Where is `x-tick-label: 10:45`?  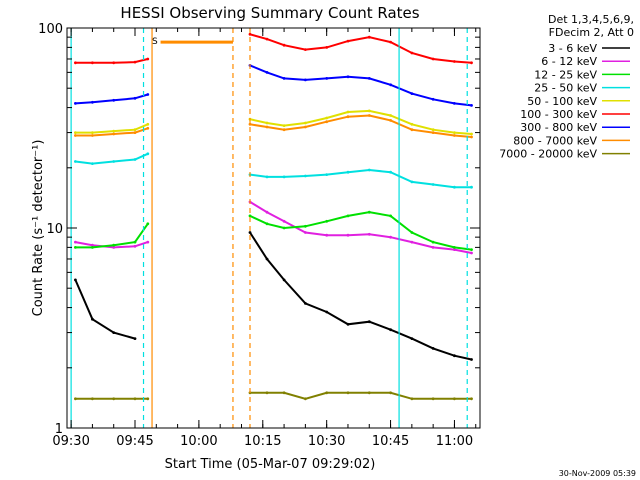 x-tick-label: 10:45 is located at coordinates (390, 441).